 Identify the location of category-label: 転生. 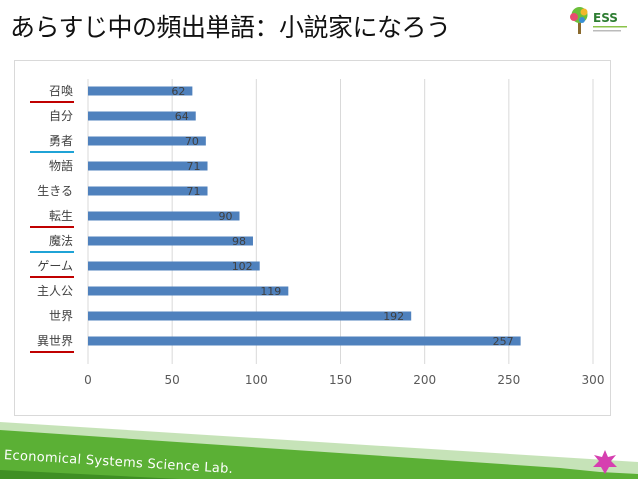
(61, 216).